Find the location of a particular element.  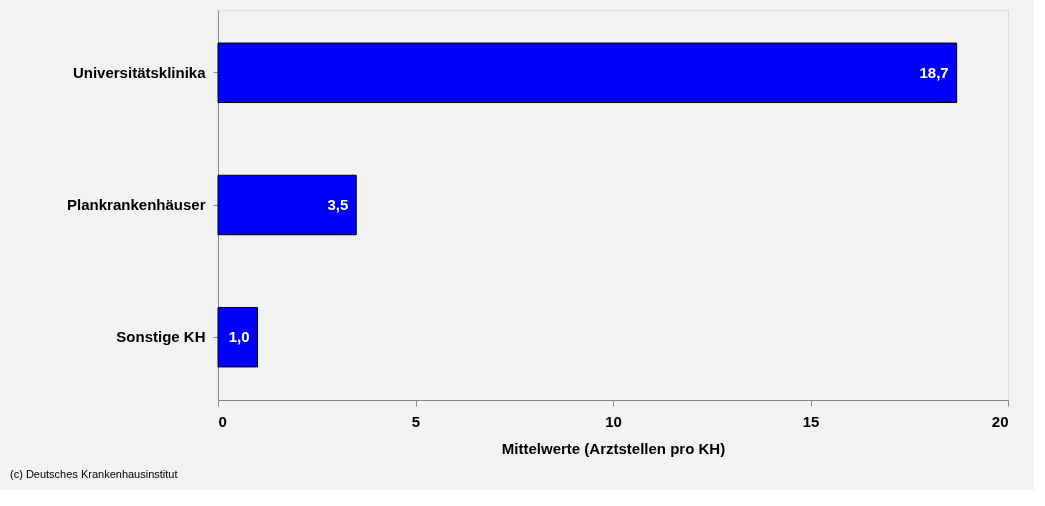

data-label: 18,7 is located at coordinates (934, 72).